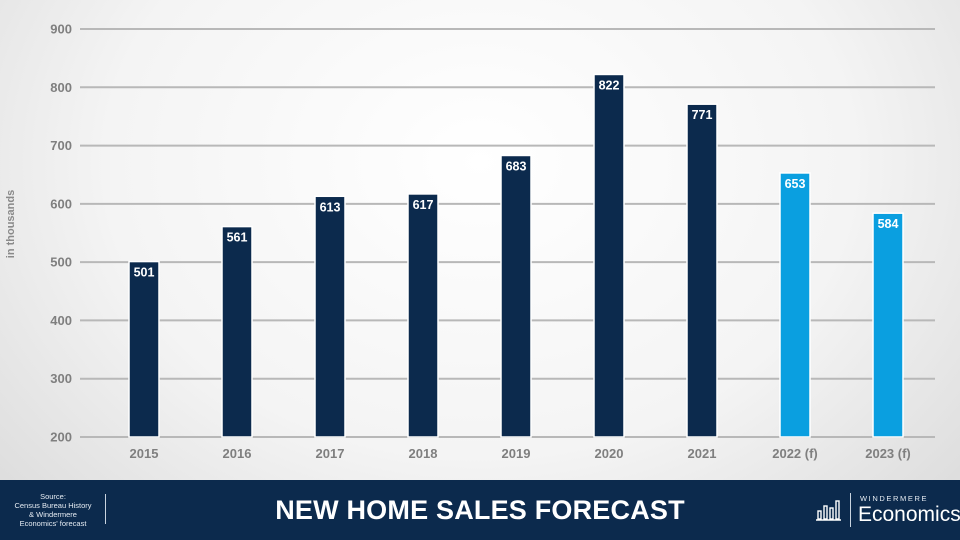 This screenshot has height=540, width=960. What do you see at coordinates (53, 505) in the screenshot?
I see `source-line: Census Bureau History` at bounding box center [53, 505].